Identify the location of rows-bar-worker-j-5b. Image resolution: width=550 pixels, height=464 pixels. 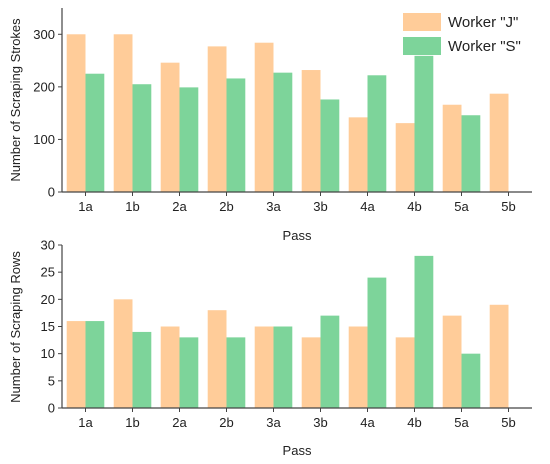
(499, 356).